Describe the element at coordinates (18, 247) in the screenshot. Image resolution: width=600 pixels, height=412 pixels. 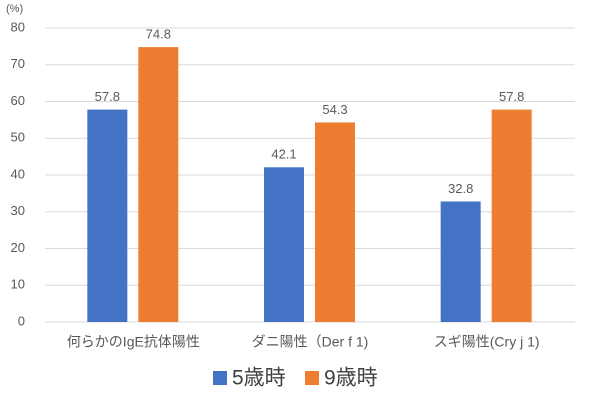
I see `y-tick-label: 20` at that location.